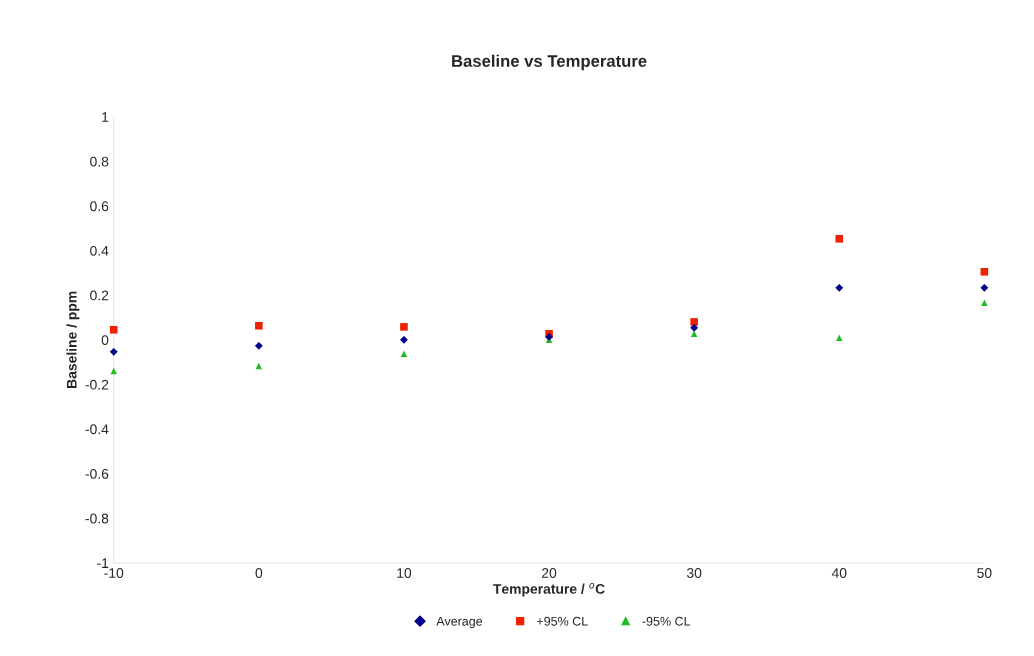 This screenshot has height=656, width=1034. I want to click on y-tick-label: 0.2, so click(99, 295).